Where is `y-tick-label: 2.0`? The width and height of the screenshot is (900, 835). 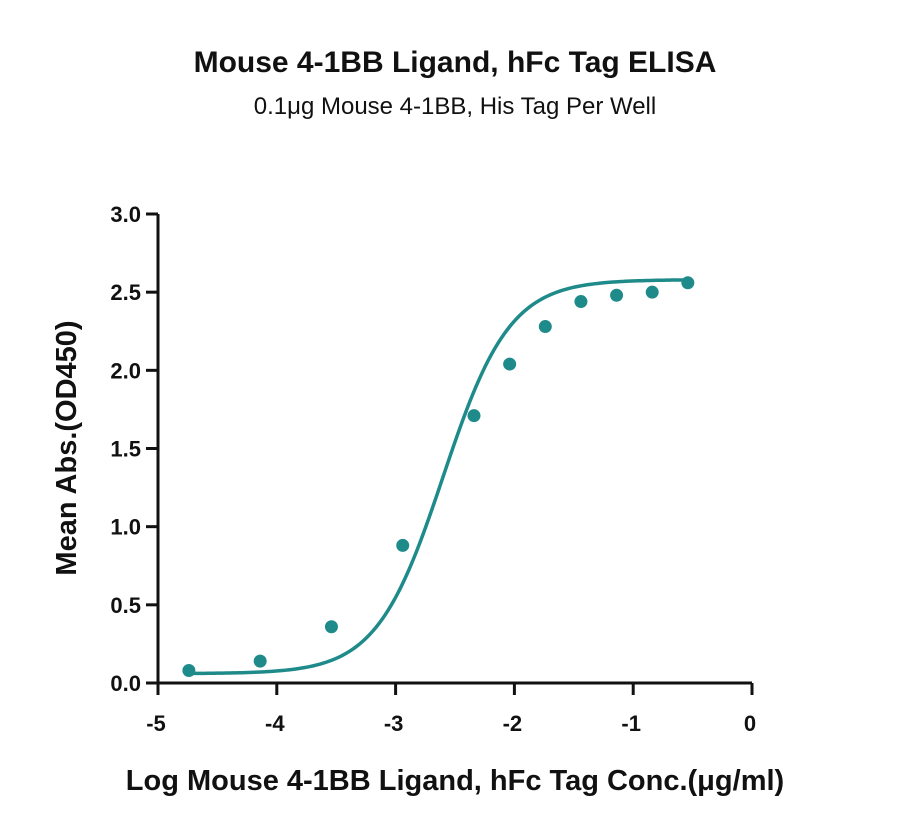 y-tick-label: 2.0 is located at coordinates (125, 370).